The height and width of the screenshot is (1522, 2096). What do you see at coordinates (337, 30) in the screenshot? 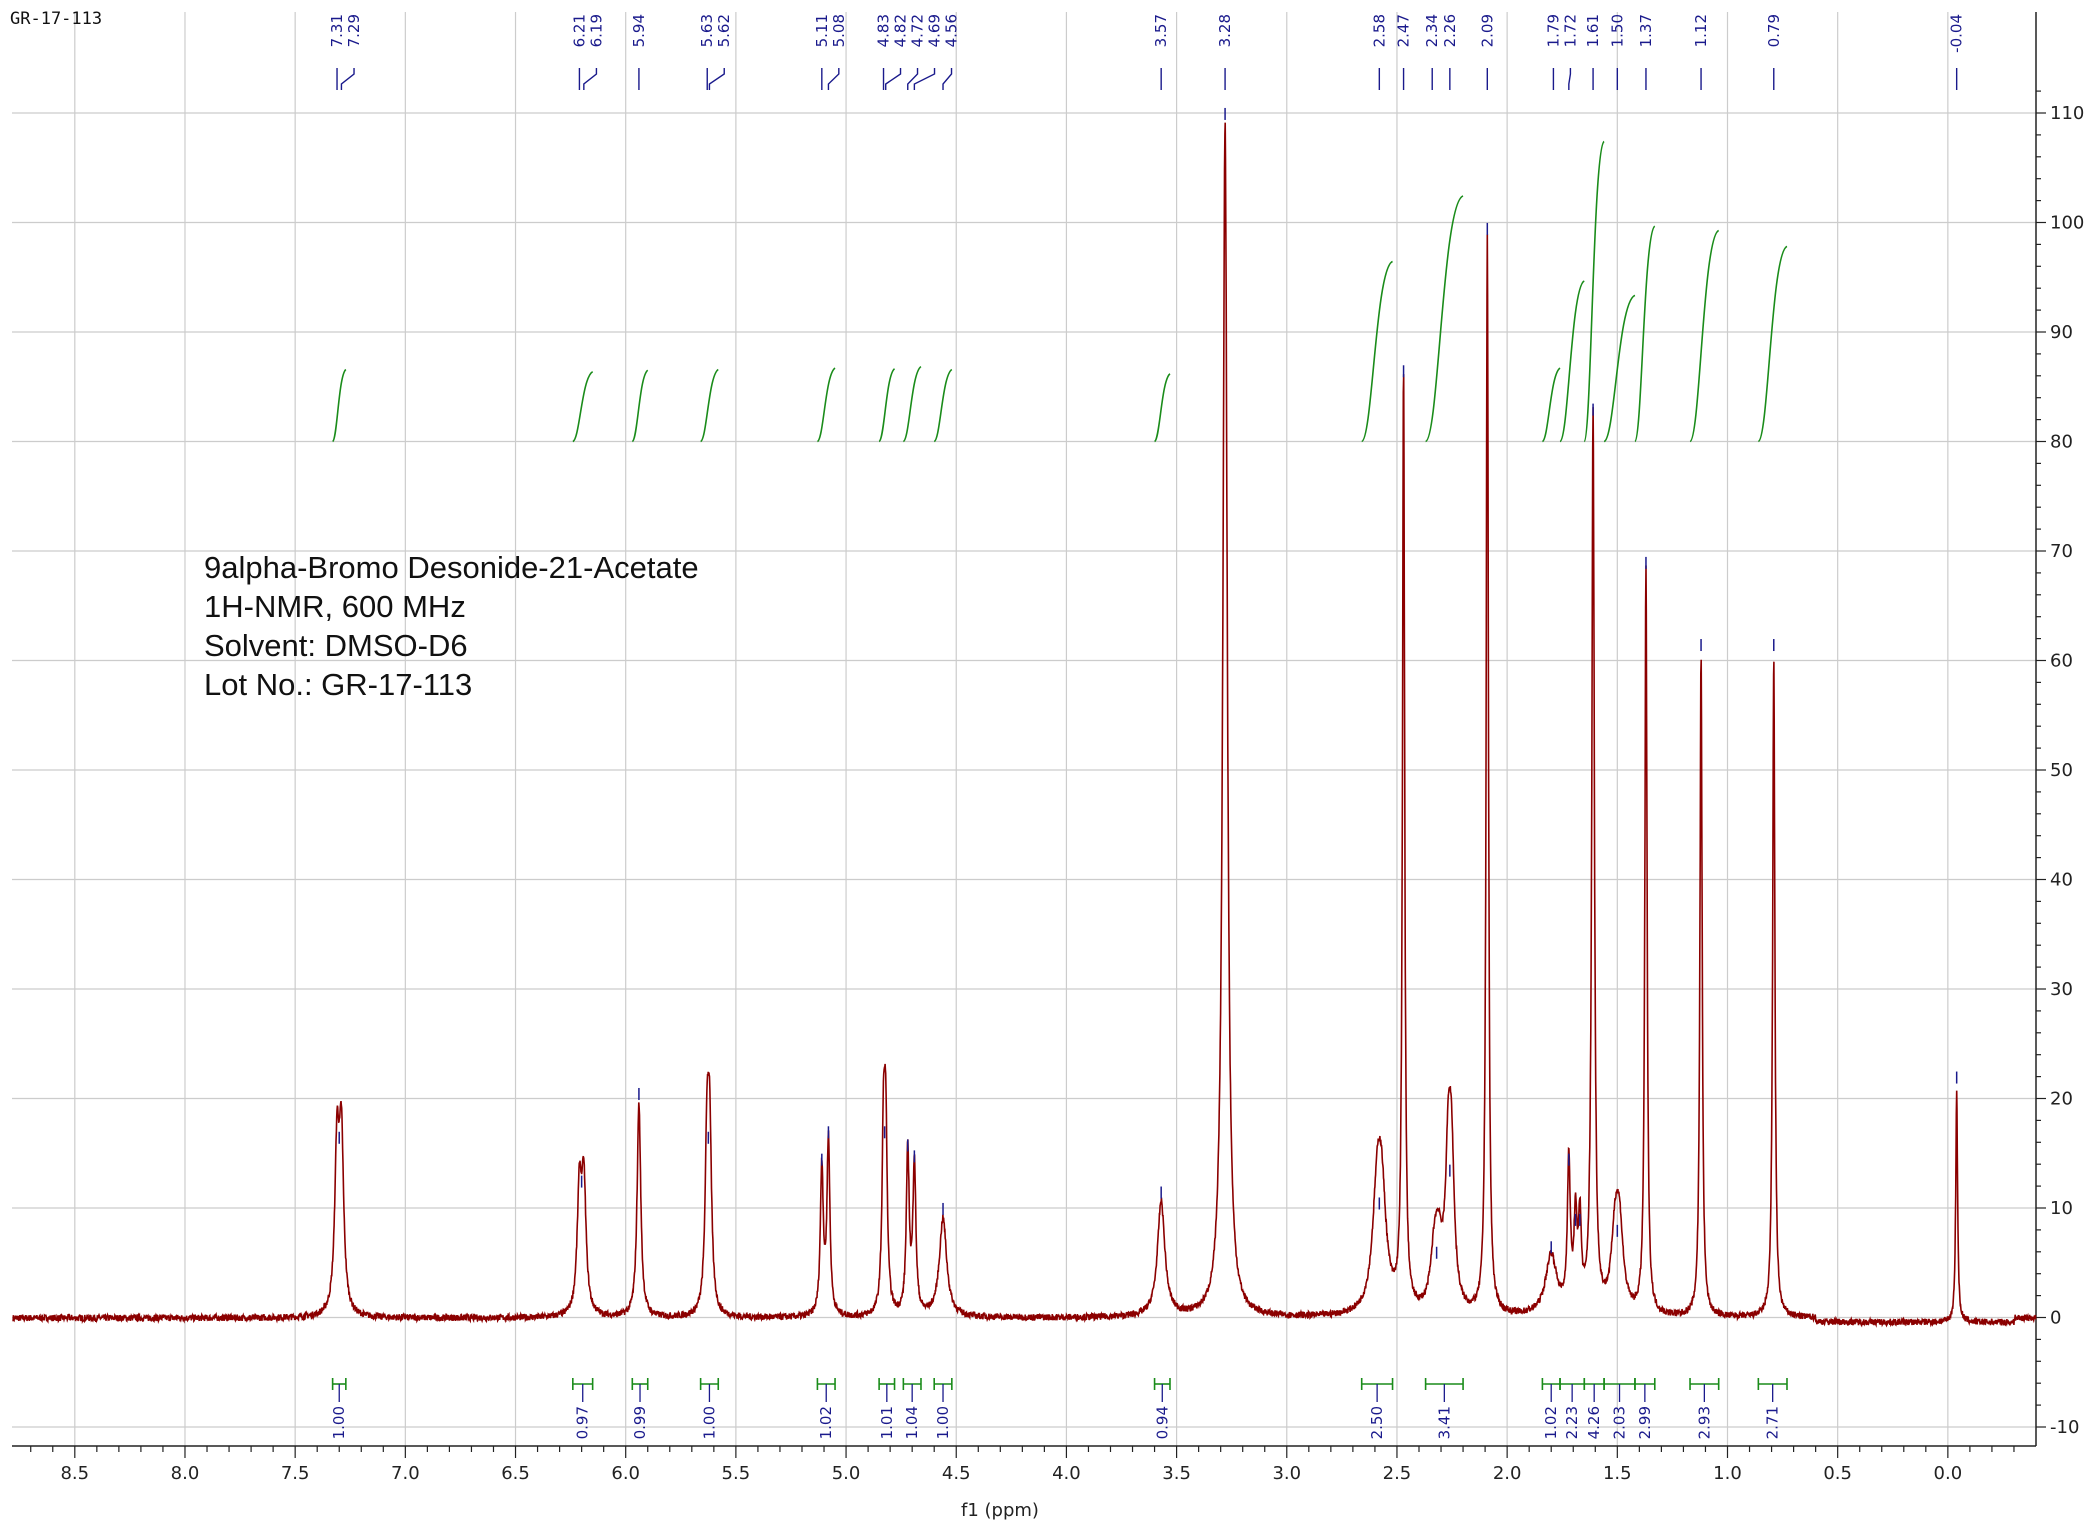
I see `peak-label: 7.31` at bounding box center [337, 30].